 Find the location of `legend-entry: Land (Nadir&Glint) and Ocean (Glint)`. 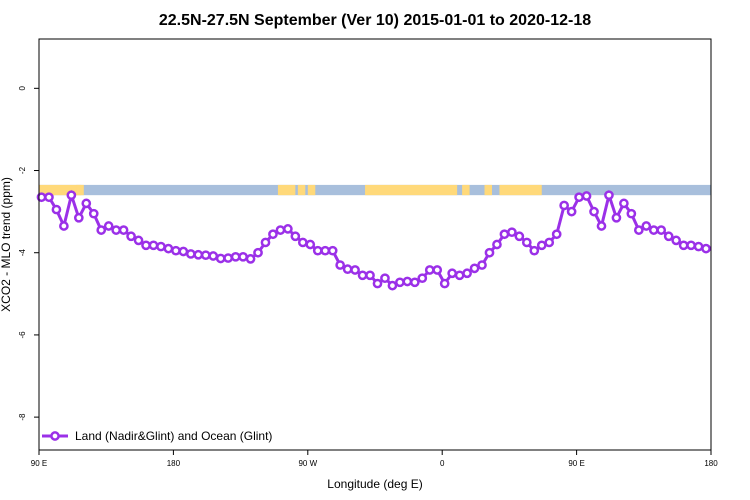

legend-entry: Land (Nadir&Glint) and Ocean (Glint) is located at coordinates (173, 436).